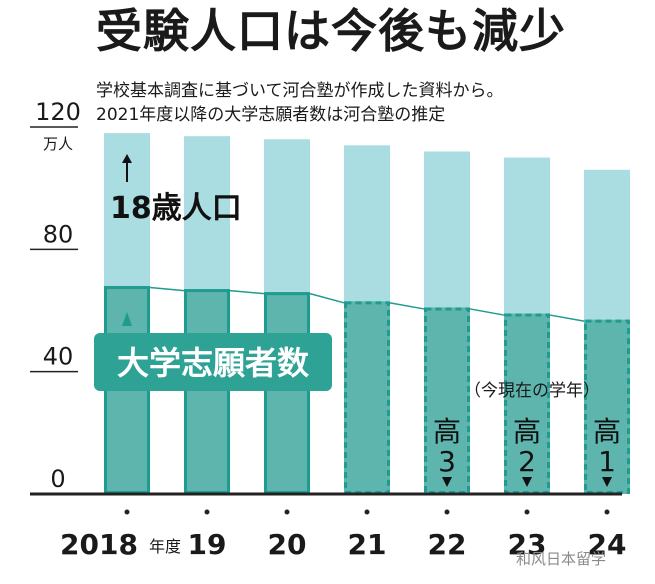 This screenshot has width=655, height=584. I want to click on chart-subtitle-line-1: 学校基本調査に基づいて河合塾が作成した資料から。, so click(300, 91).